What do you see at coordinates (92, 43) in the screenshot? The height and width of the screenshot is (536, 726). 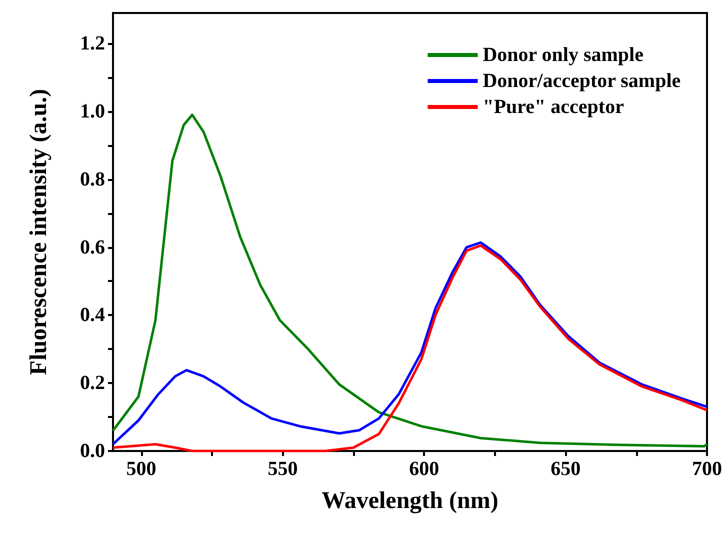 I see `y-tick-label: 1.2` at bounding box center [92, 43].